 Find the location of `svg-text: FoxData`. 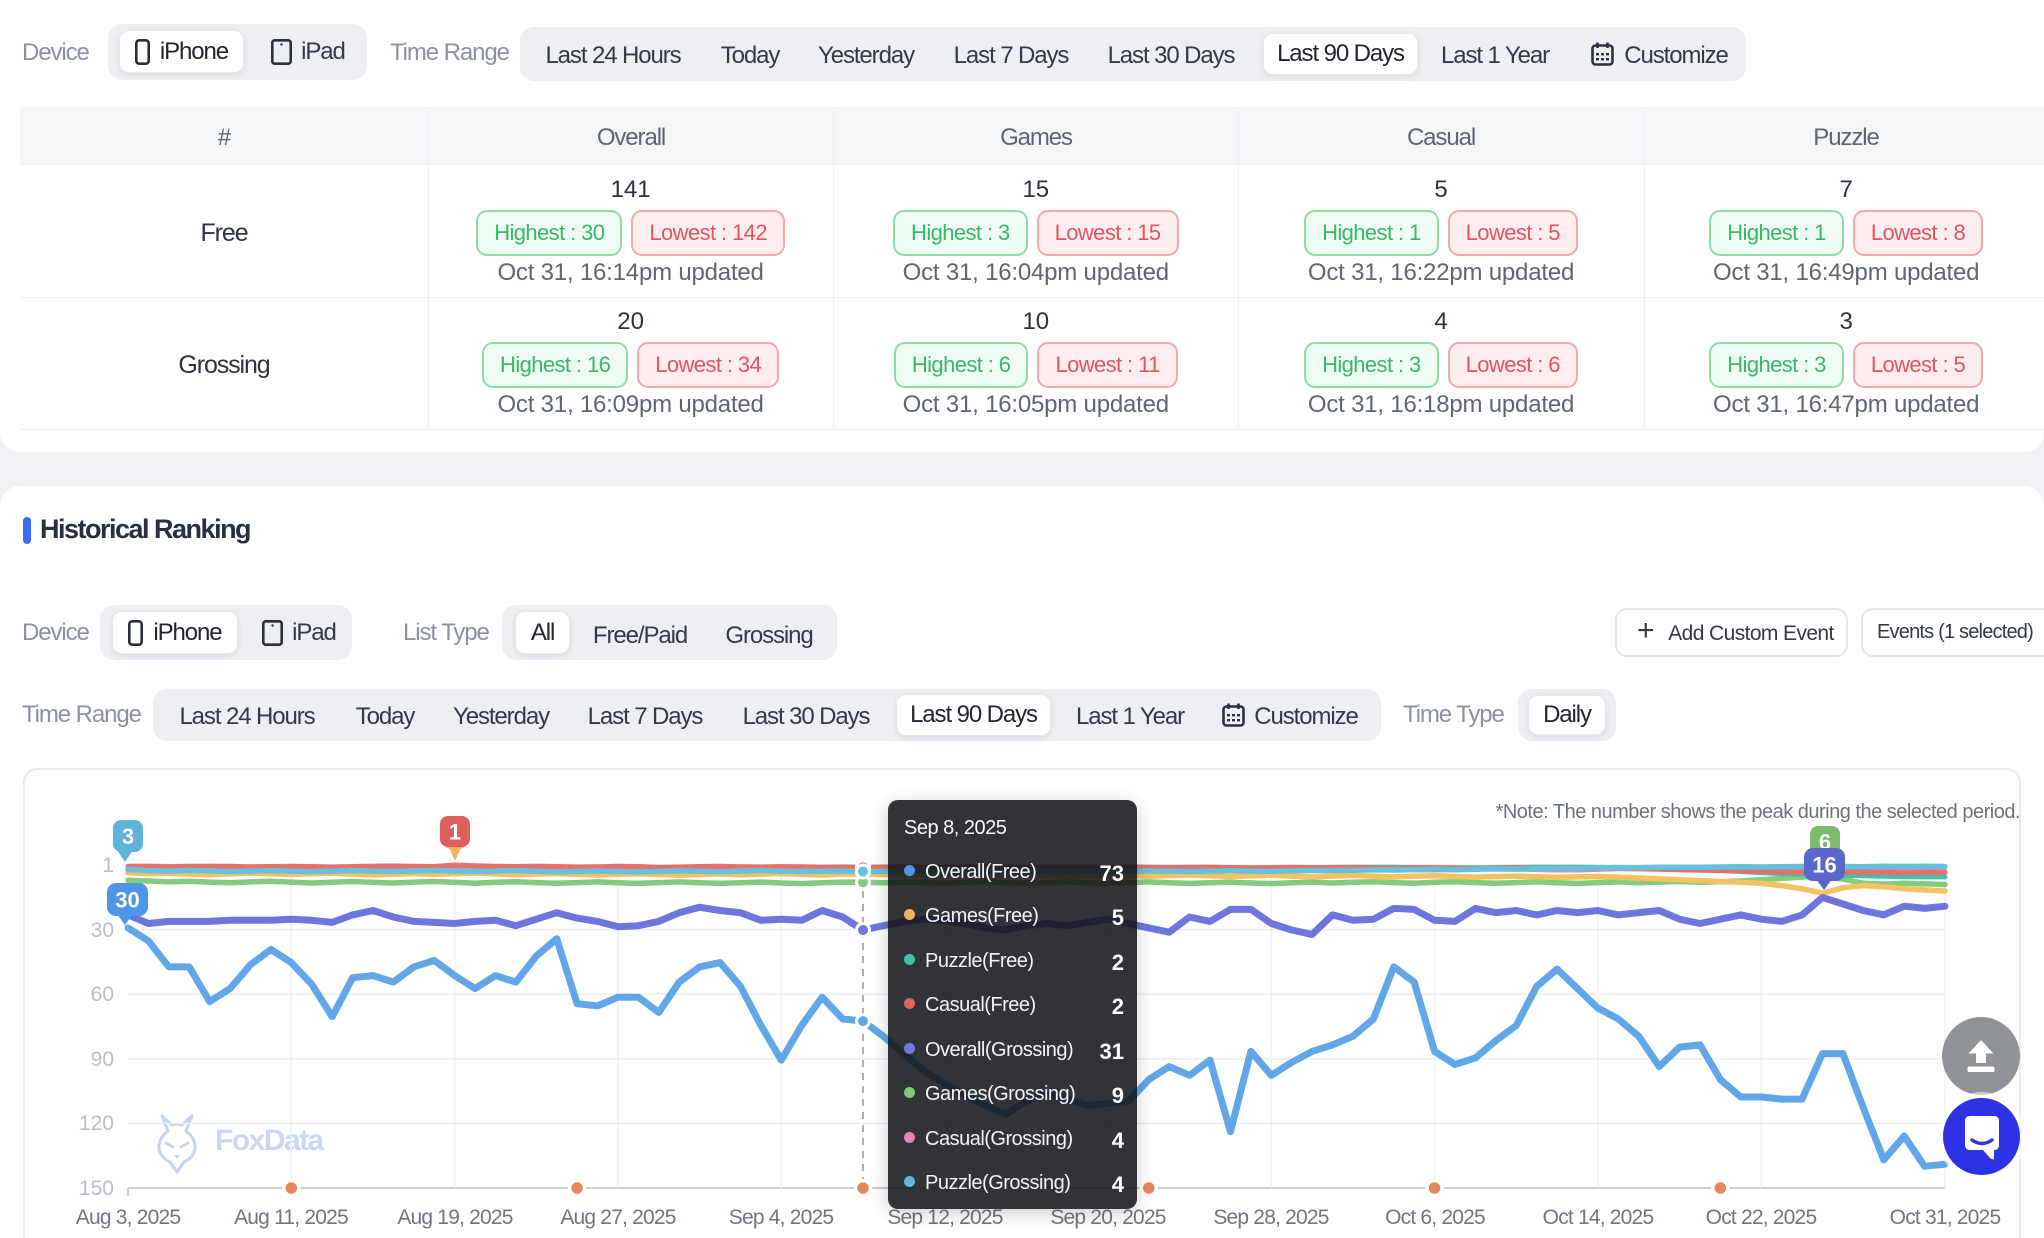

svg-text: FoxData is located at coordinates (270, 1140).